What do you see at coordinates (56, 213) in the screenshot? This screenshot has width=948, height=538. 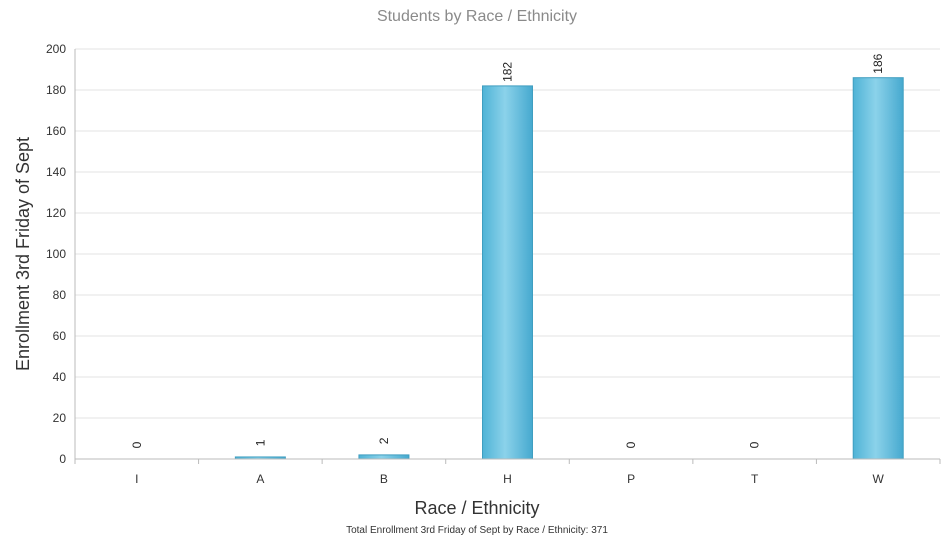 I see `y-tick-label: 120` at bounding box center [56, 213].